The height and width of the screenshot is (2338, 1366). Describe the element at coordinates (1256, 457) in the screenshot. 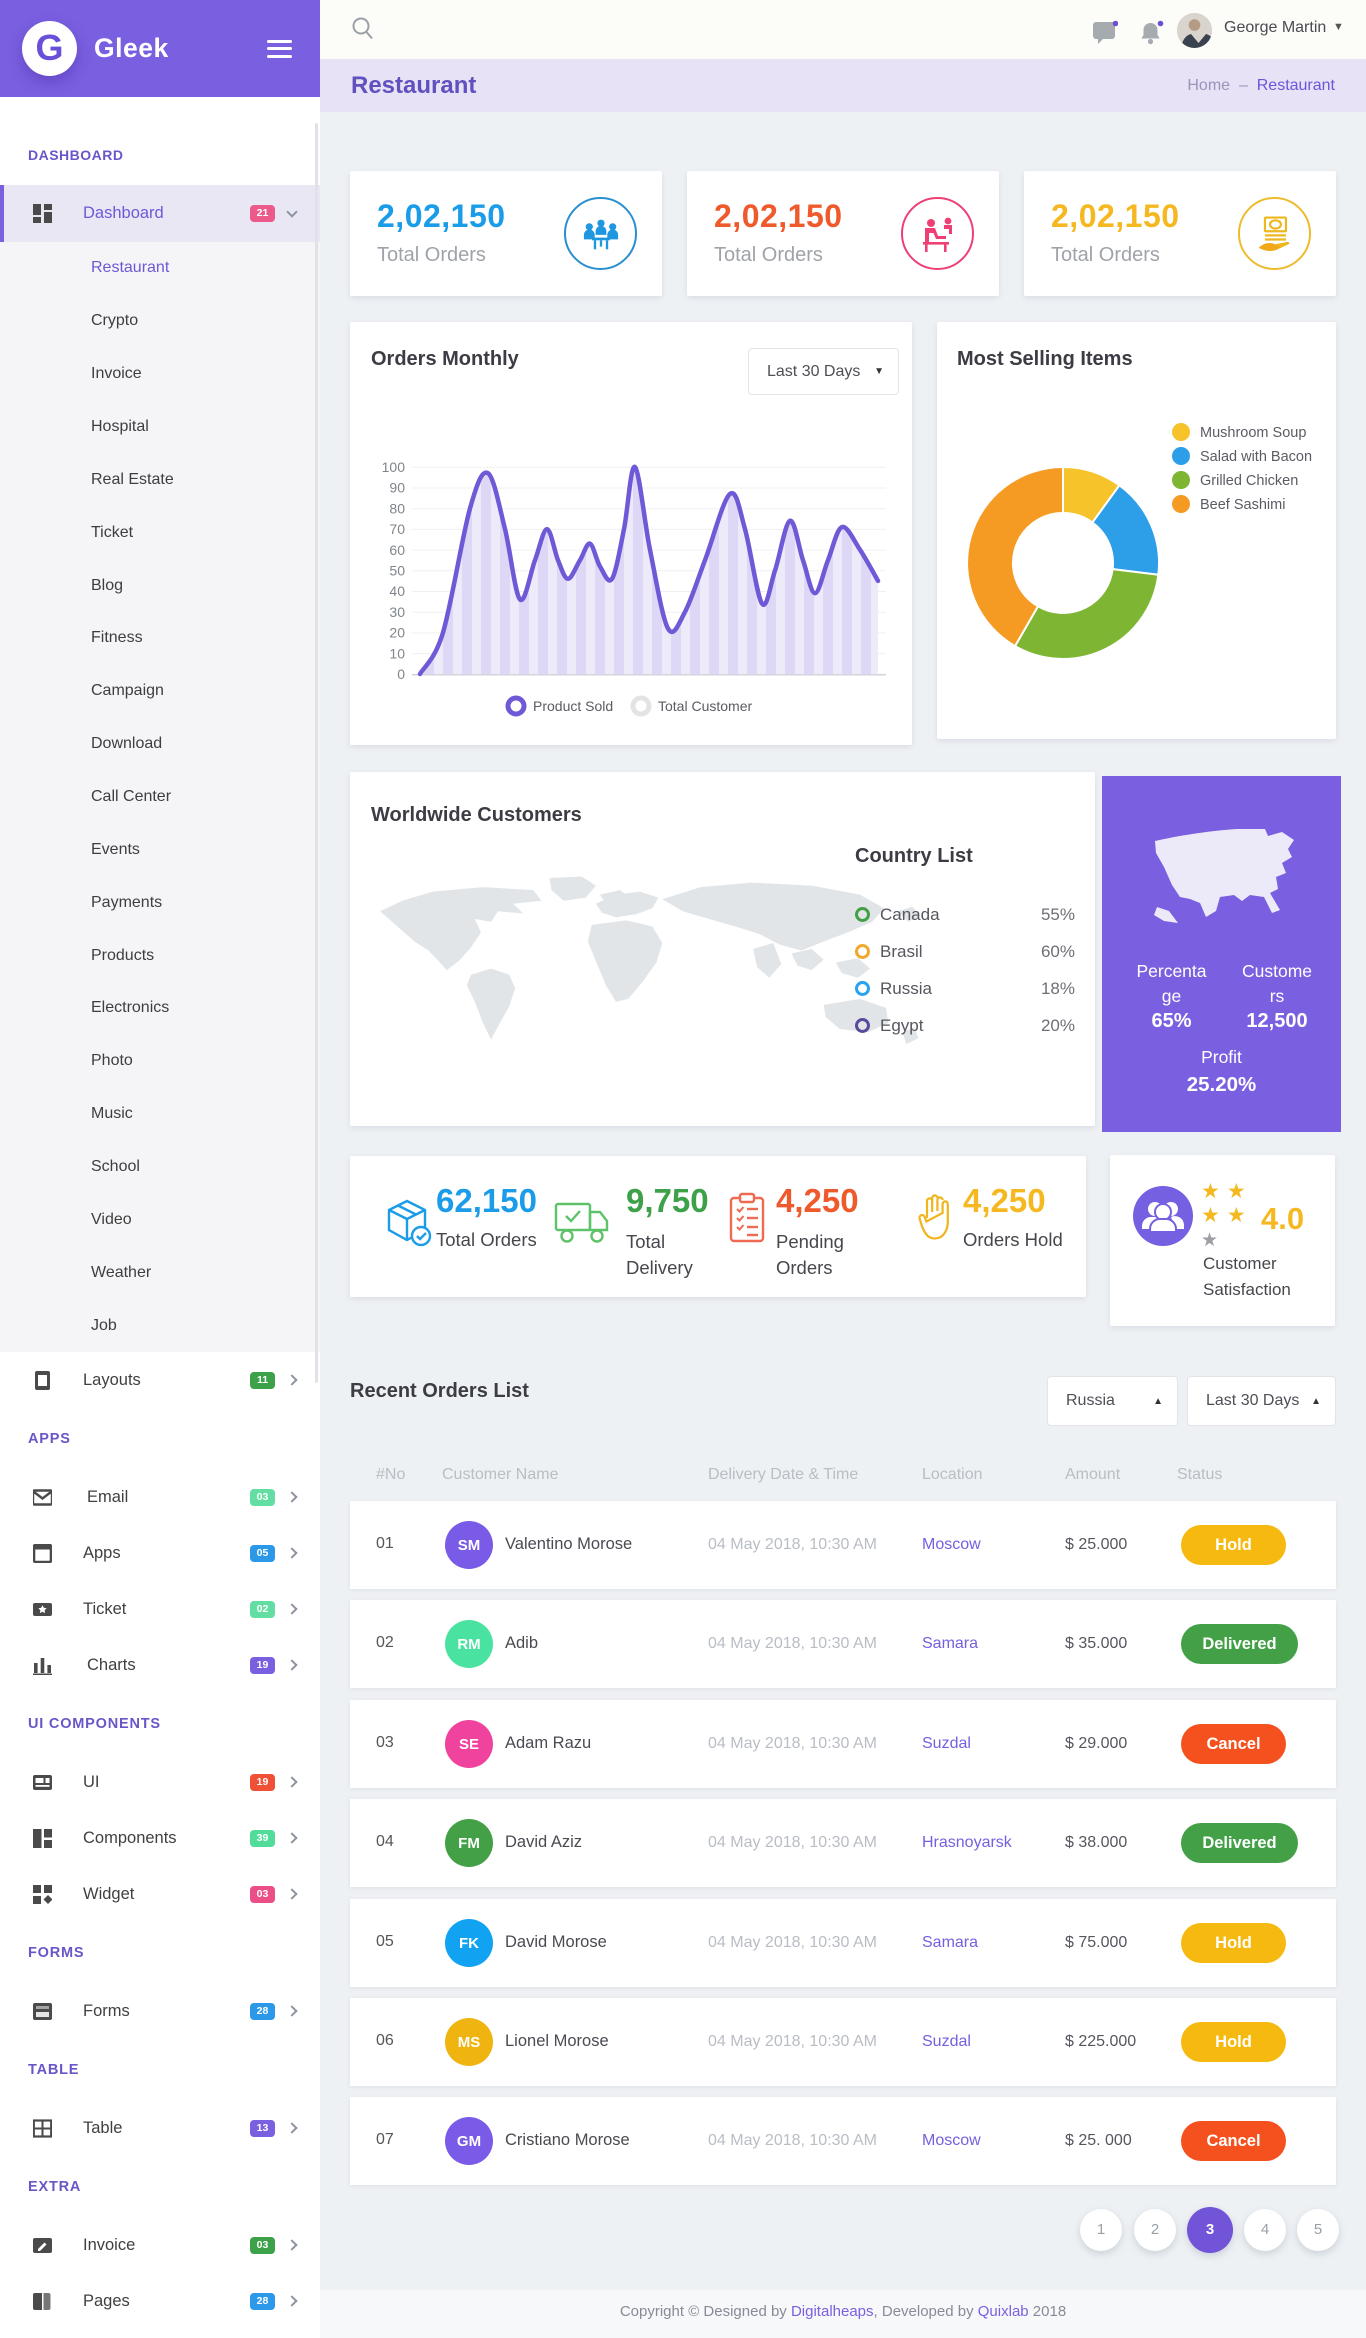

I see `svg-text: Salad with Bacon` at that location.